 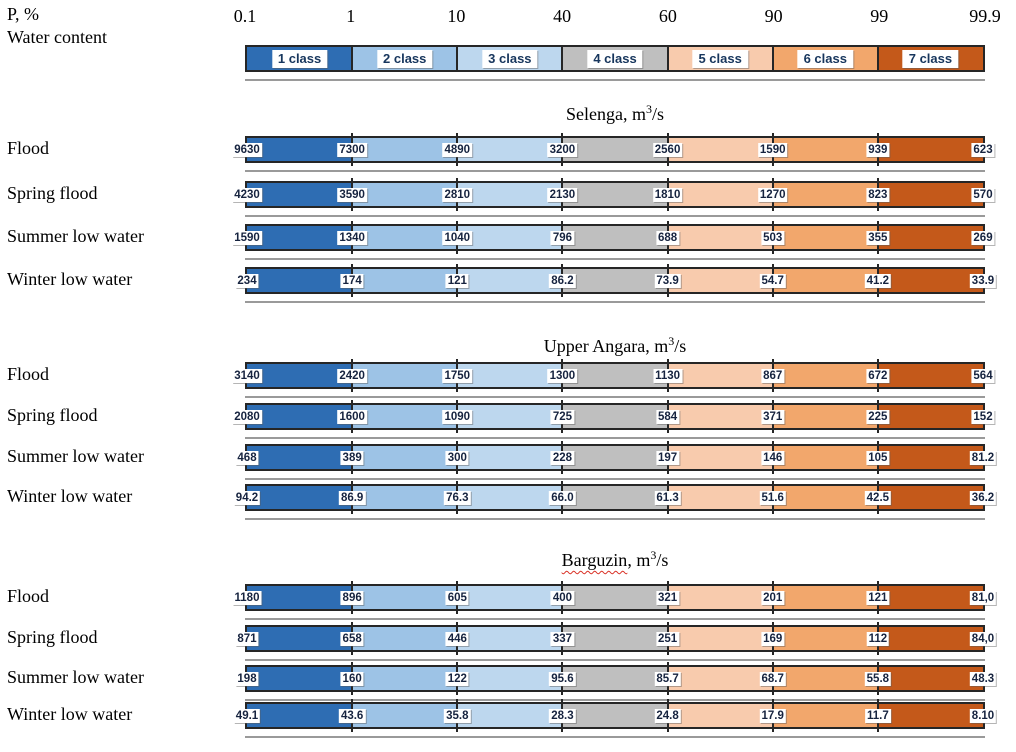 I want to click on value-label: 42.5, so click(x=878, y=497).